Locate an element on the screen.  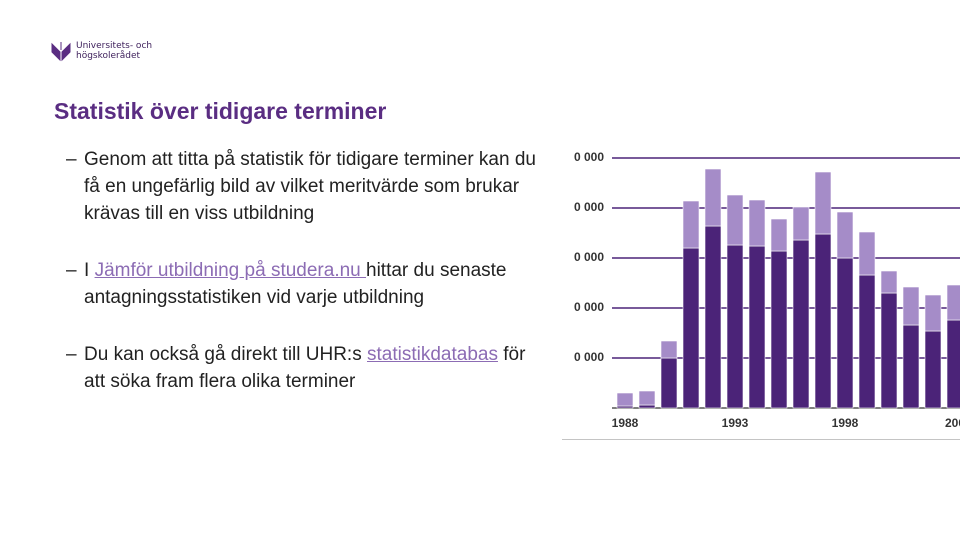
logo-text: högskolerådet is located at coordinates (108, 56).